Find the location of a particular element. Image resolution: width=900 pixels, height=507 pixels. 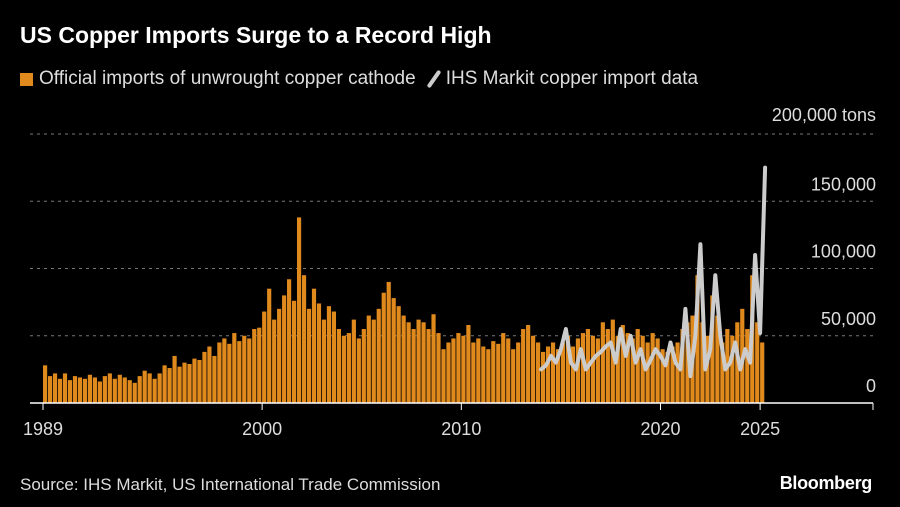

x-tick-label: 2025 is located at coordinates (760, 429).